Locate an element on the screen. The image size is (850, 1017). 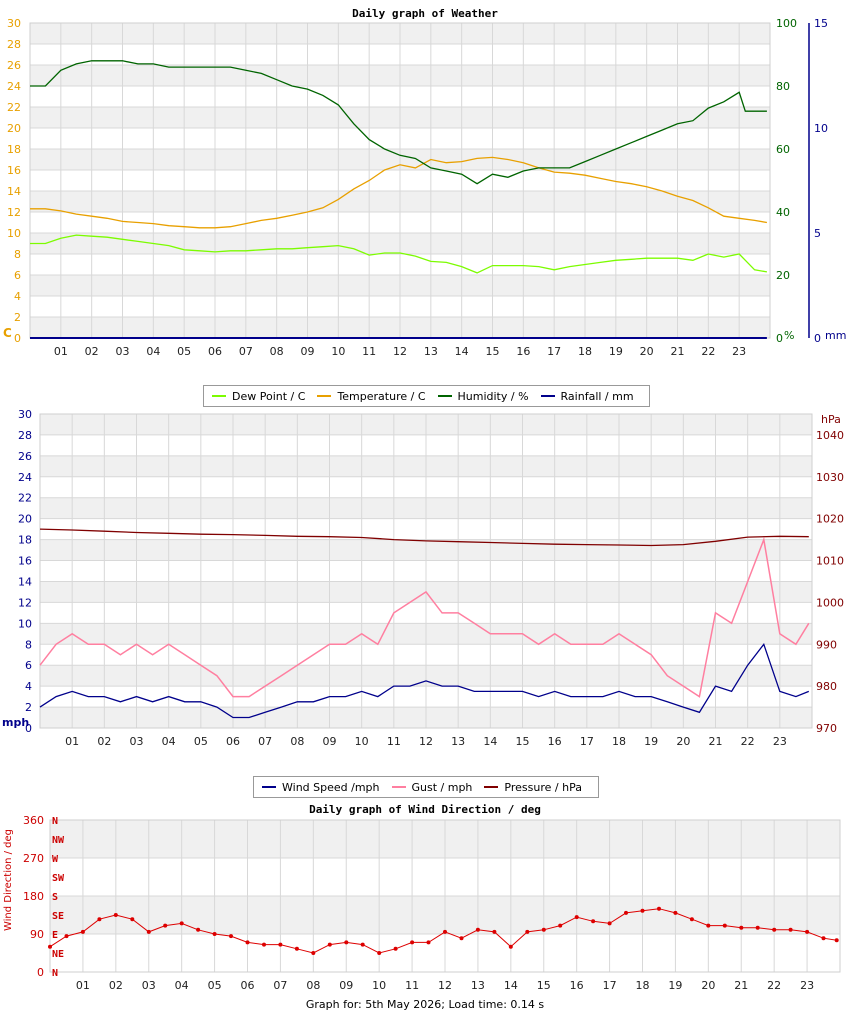
chart2-left-tick: 2 is located at coordinates (28, 707).